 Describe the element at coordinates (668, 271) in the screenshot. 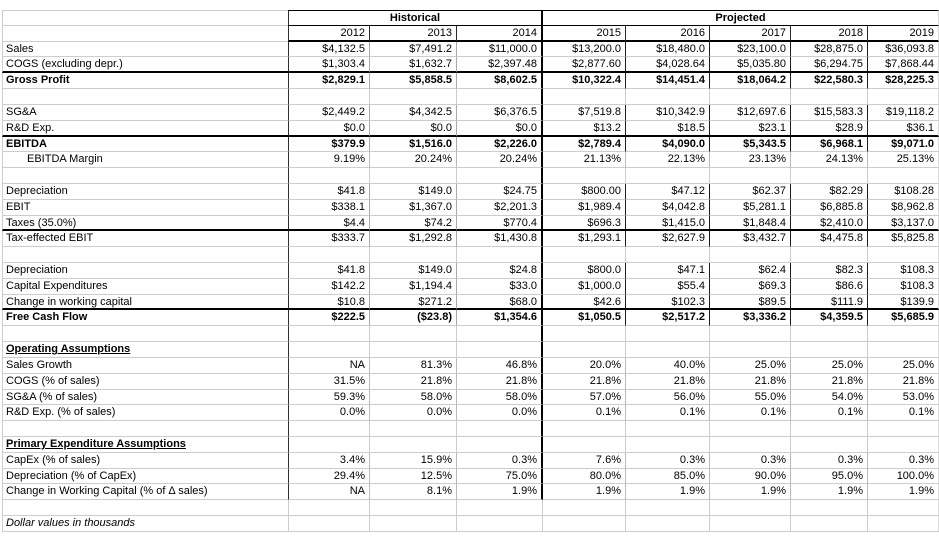

I see `cell: $47.1` at that location.